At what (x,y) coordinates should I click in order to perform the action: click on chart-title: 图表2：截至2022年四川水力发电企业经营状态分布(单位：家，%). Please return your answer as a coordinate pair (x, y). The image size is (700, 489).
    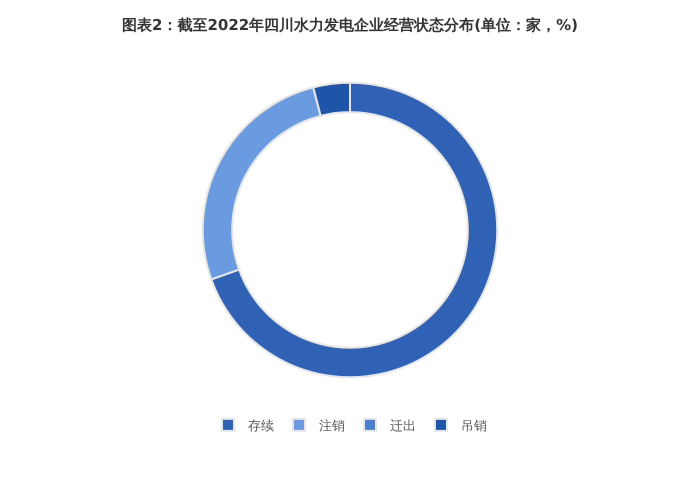
    Looking at the image, I should click on (350, 25).